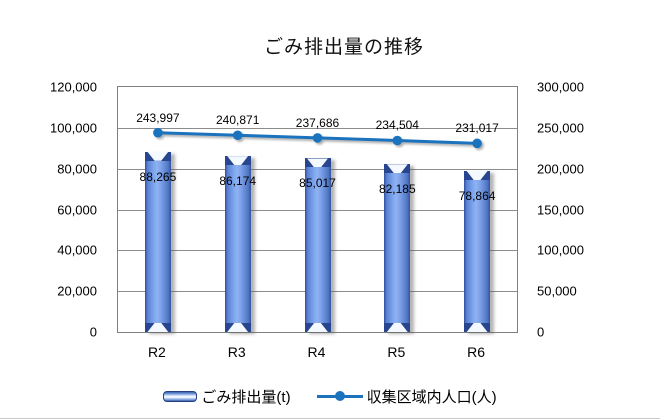  What do you see at coordinates (560, 169) in the screenshot?
I see `right-axis-tick: 200,000` at bounding box center [560, 169].